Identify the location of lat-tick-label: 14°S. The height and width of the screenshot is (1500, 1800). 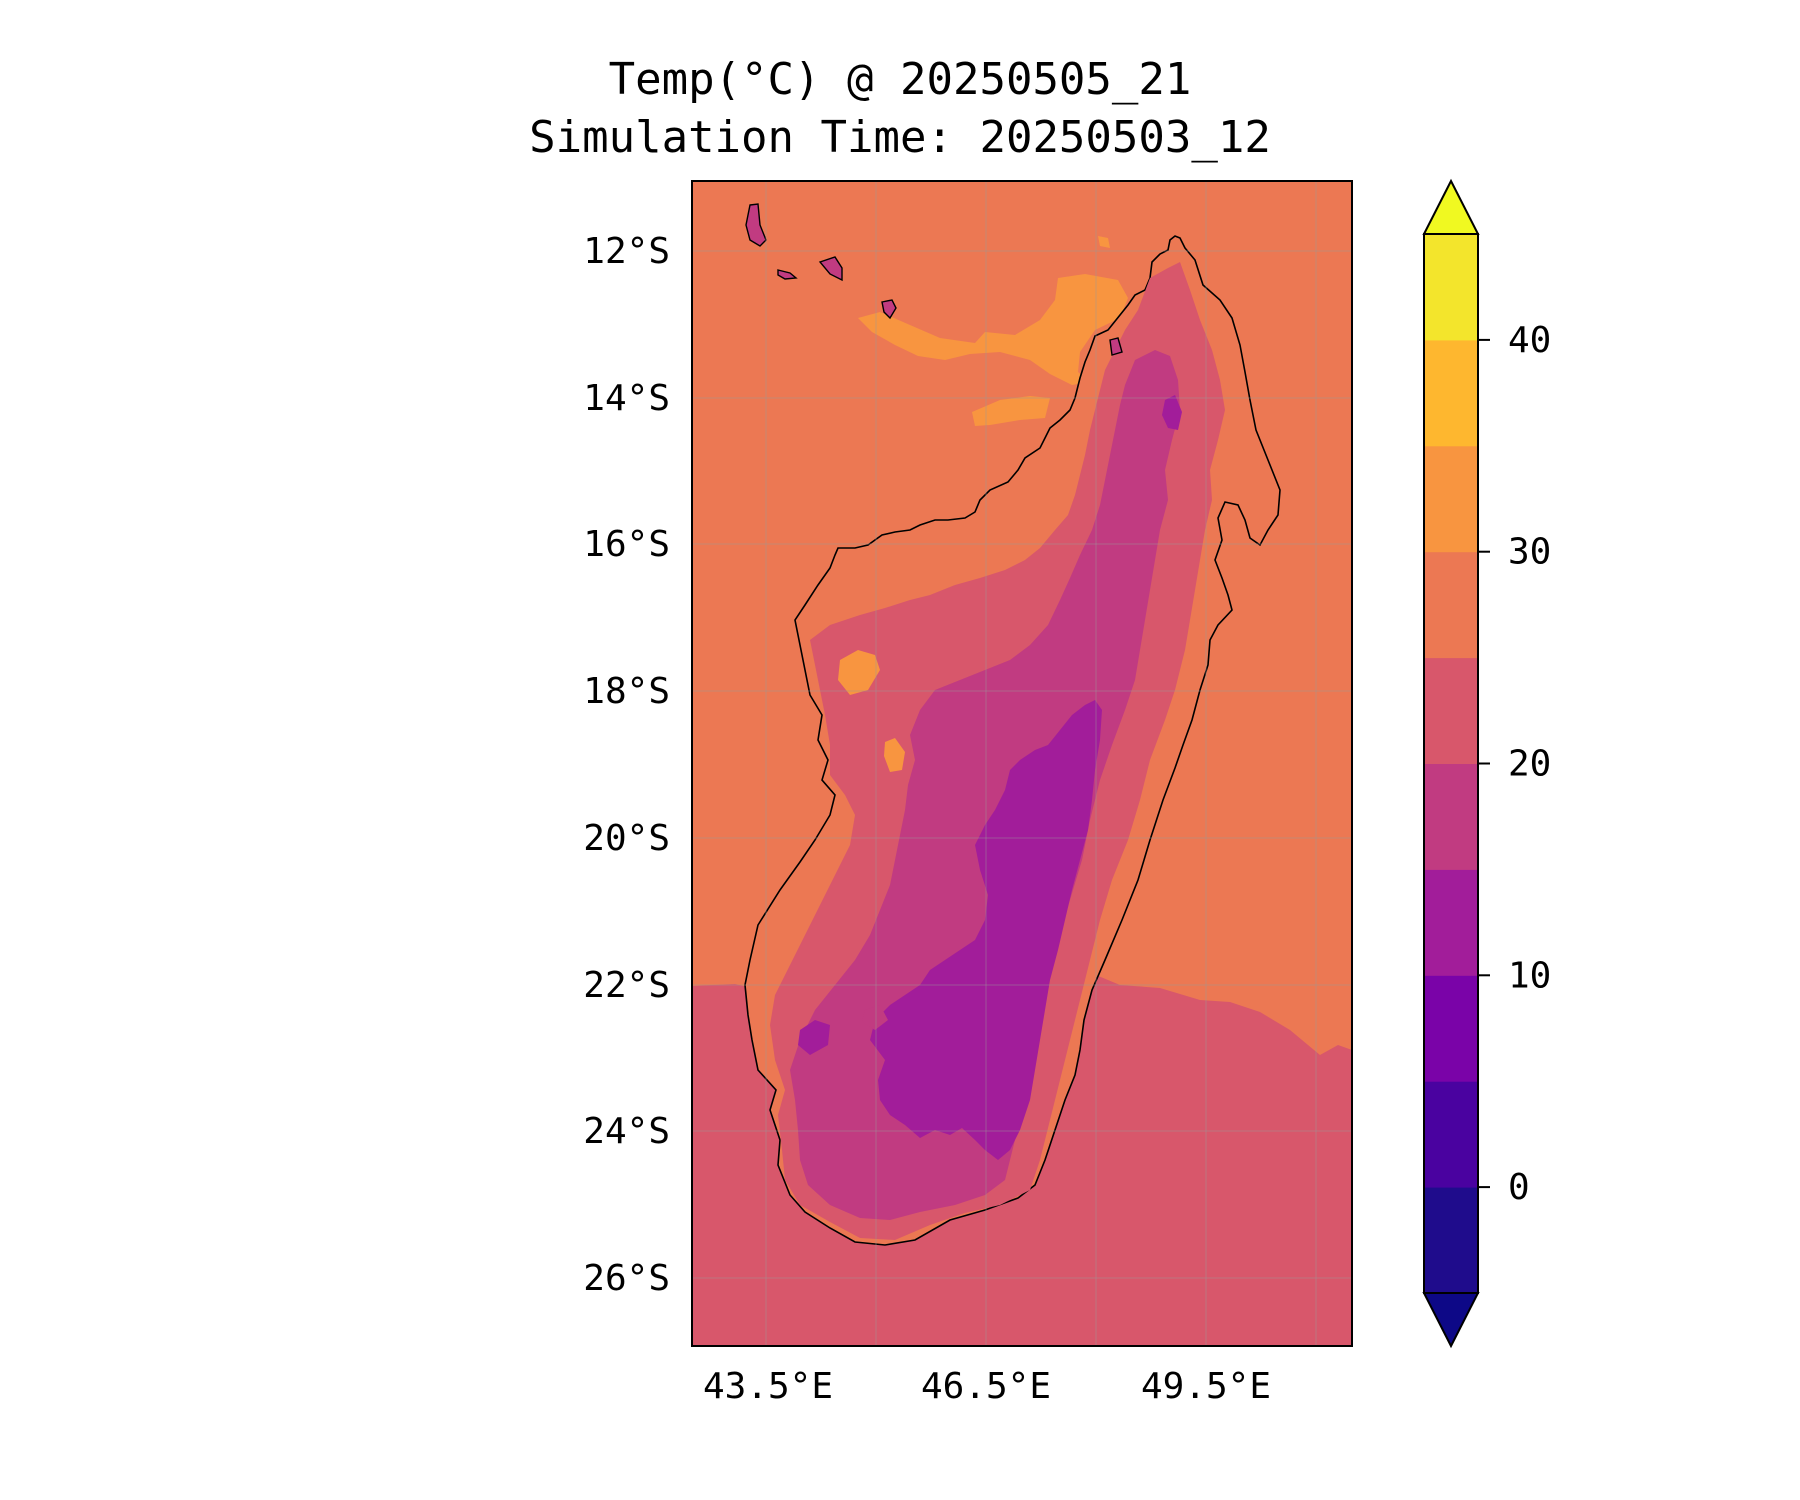
(626, 398).